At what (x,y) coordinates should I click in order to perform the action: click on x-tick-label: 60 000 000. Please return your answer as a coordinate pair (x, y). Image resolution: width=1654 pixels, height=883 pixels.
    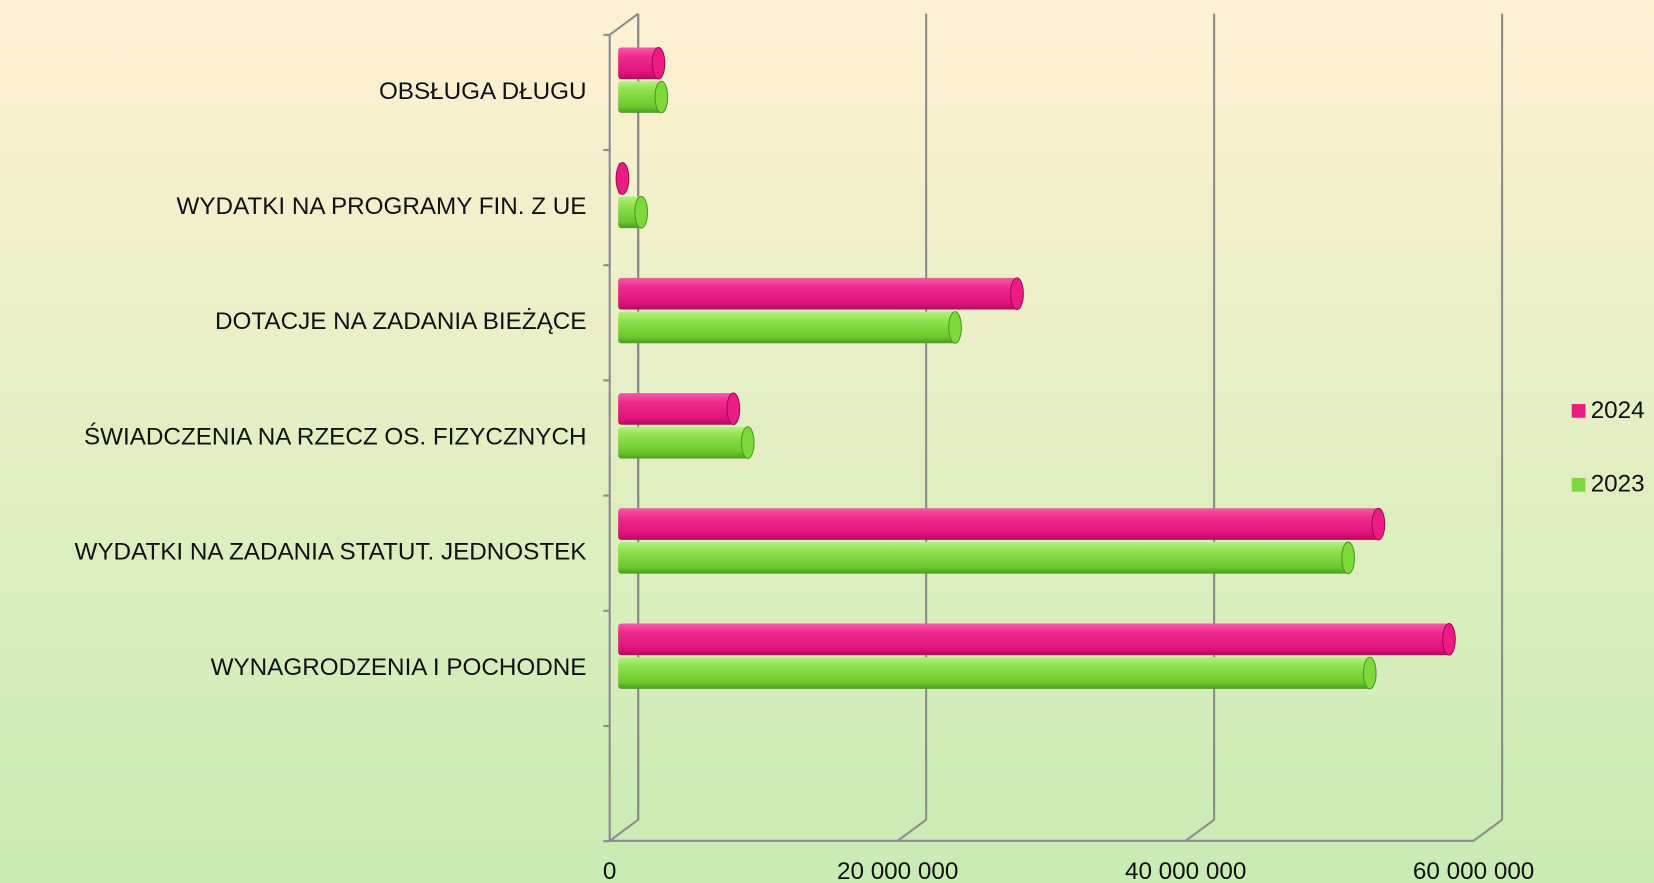
    Looking at the image, I should click on (1473, 870).